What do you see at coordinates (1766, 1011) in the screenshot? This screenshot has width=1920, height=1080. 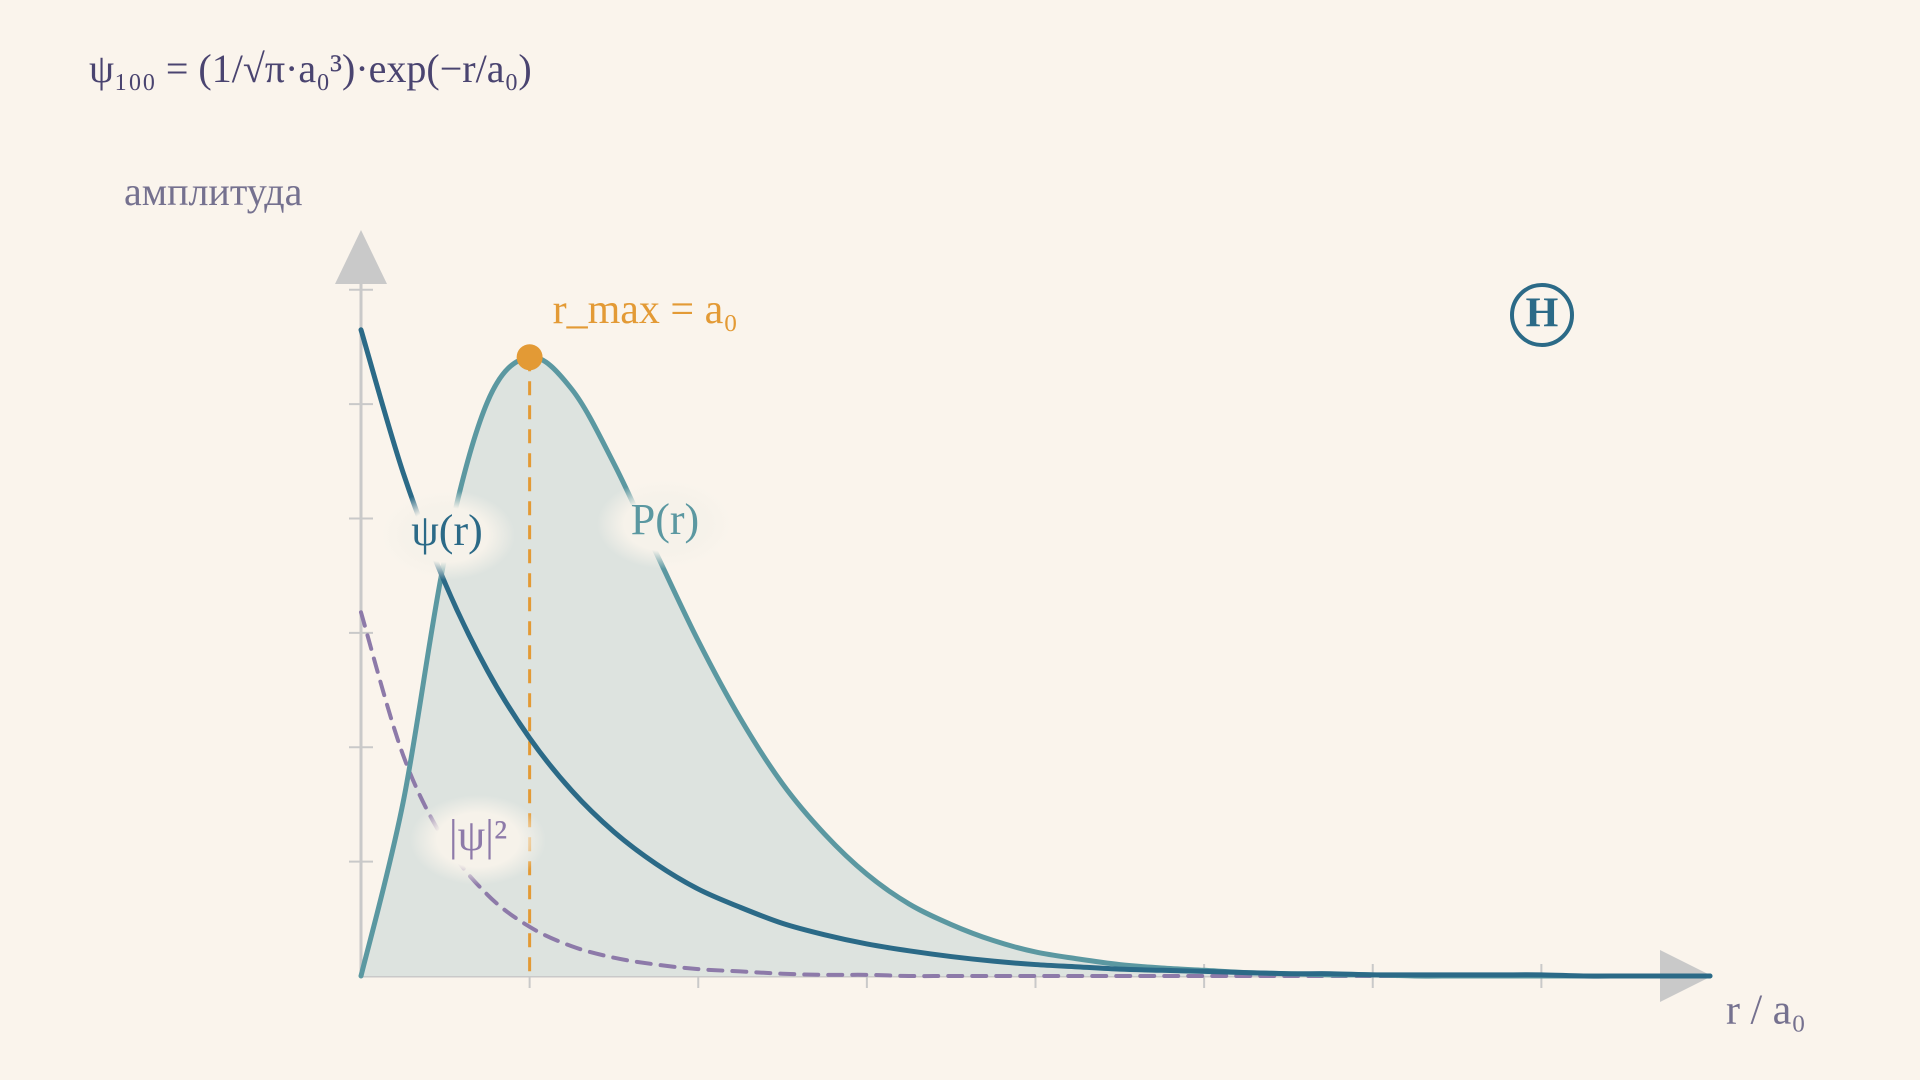 I see `x-axis-label: r / a₀` at bounding box center [1766, 1011].